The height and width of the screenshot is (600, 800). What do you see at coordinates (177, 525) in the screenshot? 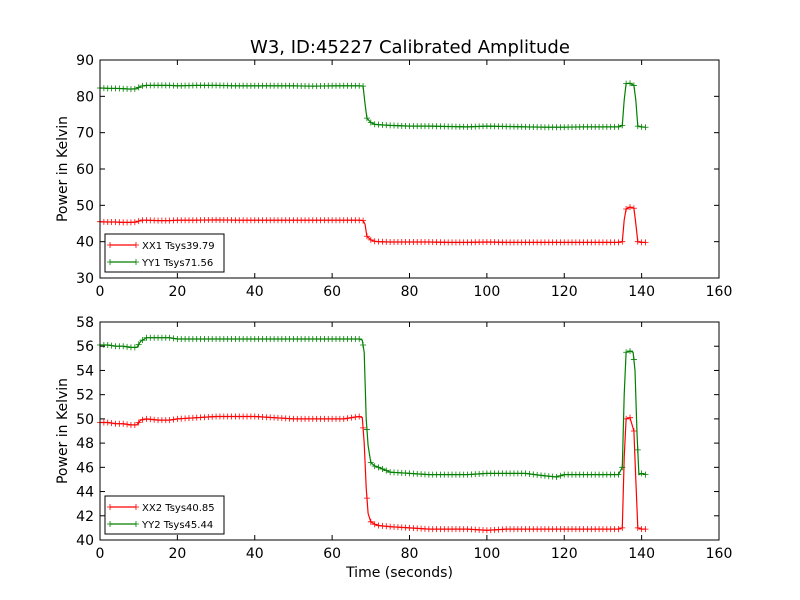
I see `legend-label: YY2 Tsys45.44` at bounding box center [177, 525].